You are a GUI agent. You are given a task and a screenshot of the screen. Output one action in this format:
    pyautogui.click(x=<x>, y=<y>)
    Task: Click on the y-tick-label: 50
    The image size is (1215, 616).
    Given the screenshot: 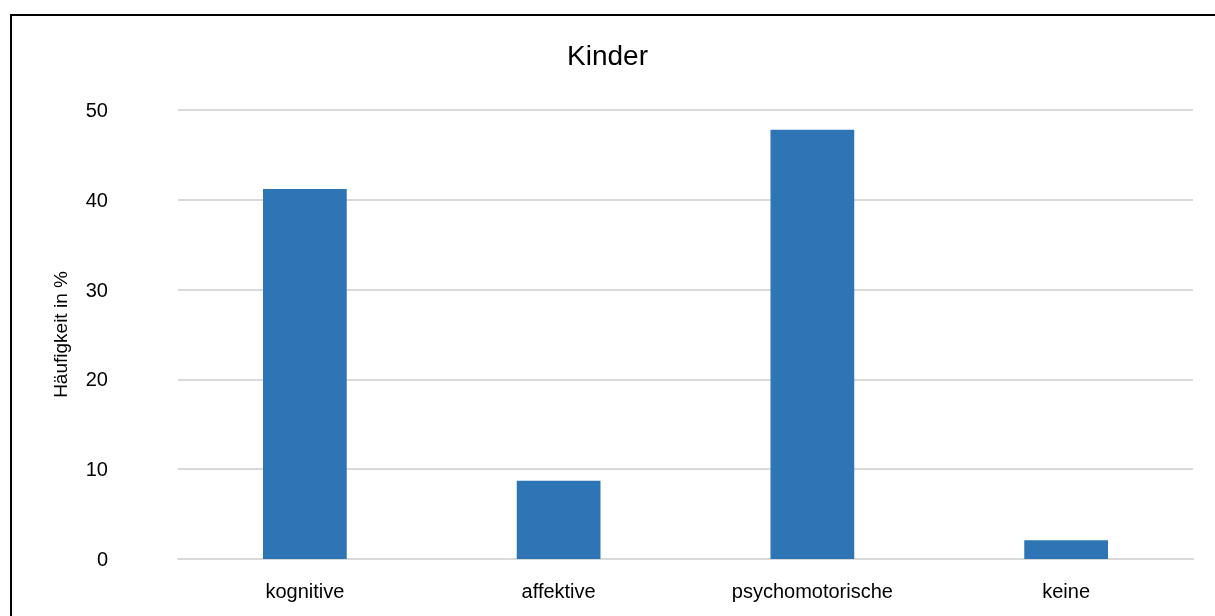 What is the action you would take?
    pyautogui.click(x=96, y=110)
    